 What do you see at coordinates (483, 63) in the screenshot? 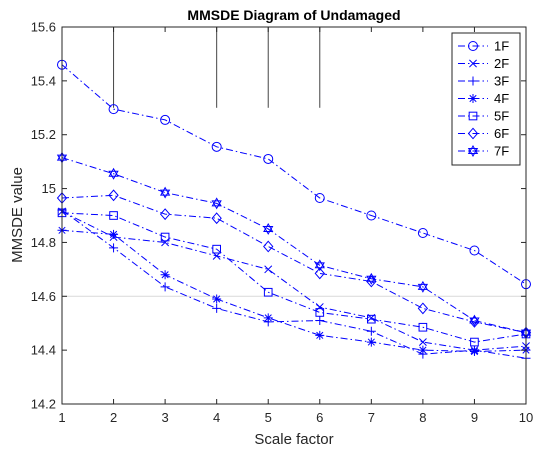
I see `legend-item-2F: 2F` at bounding box center [483, 63].